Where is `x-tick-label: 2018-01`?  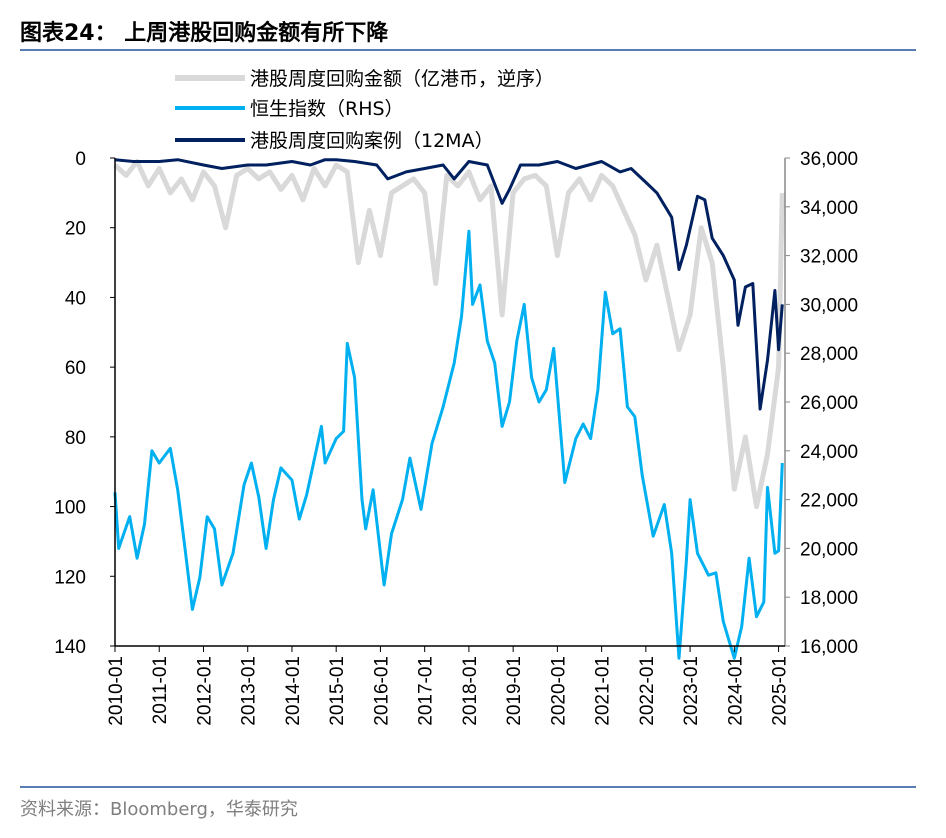
x-tick-label: 2018-01 is located at coordinates (470, 691).